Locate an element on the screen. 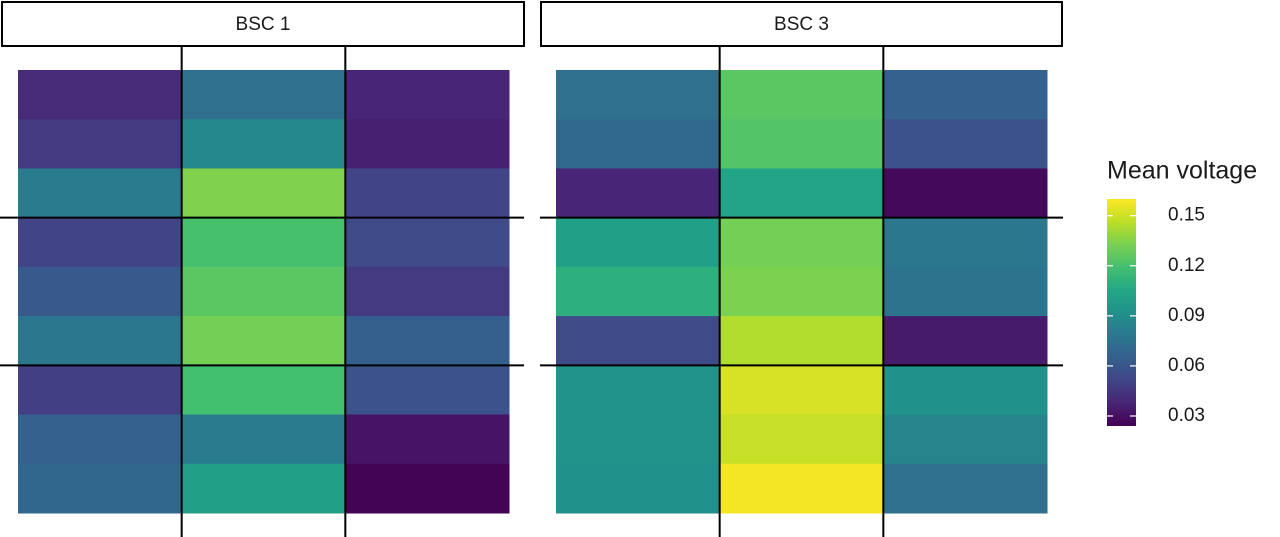 This screenshot has height=537, width=1280. colorbar is located at coordinates (1121, 312).